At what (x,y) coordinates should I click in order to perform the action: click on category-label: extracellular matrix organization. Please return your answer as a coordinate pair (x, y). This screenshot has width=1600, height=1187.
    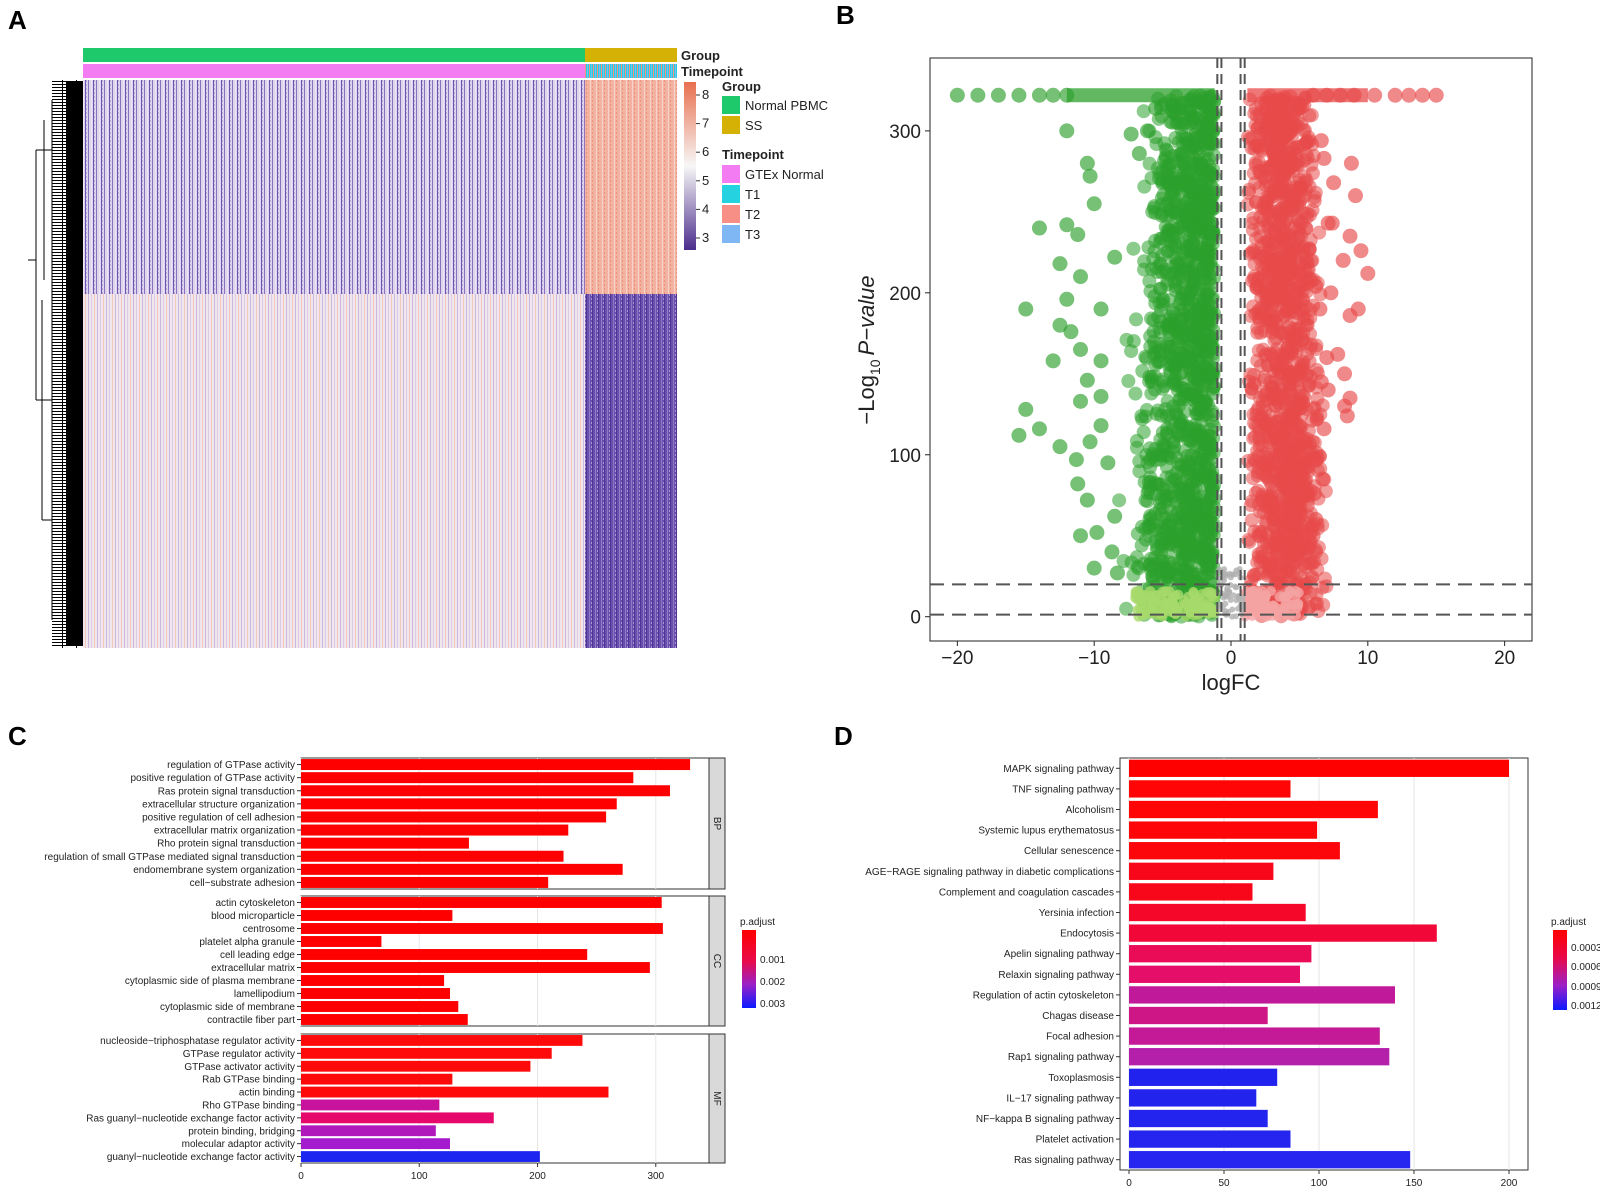
    Looking at the image, I should click on (224, 831).